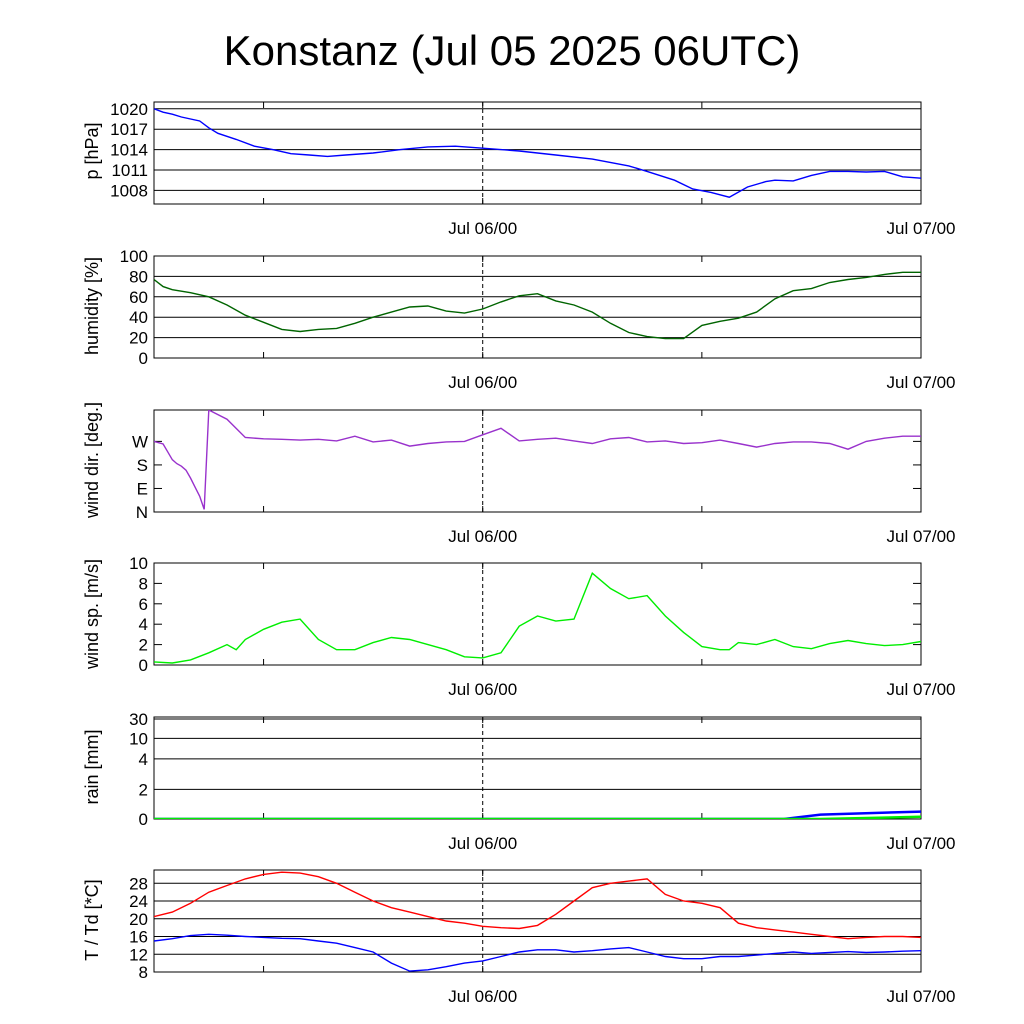 The image size is (1024, 1024). Describe the element at coordinates (129, 129) in the screenshot. I see `y-tick-label: 1017` at that location.